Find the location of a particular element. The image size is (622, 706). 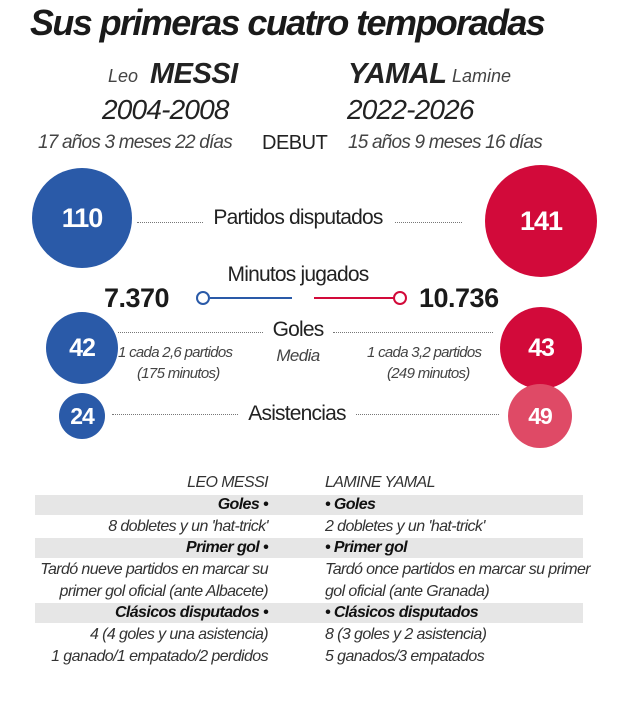

yamal-debut-age: 15 años 9 meses 16 días is located at coordinates (445, 142).